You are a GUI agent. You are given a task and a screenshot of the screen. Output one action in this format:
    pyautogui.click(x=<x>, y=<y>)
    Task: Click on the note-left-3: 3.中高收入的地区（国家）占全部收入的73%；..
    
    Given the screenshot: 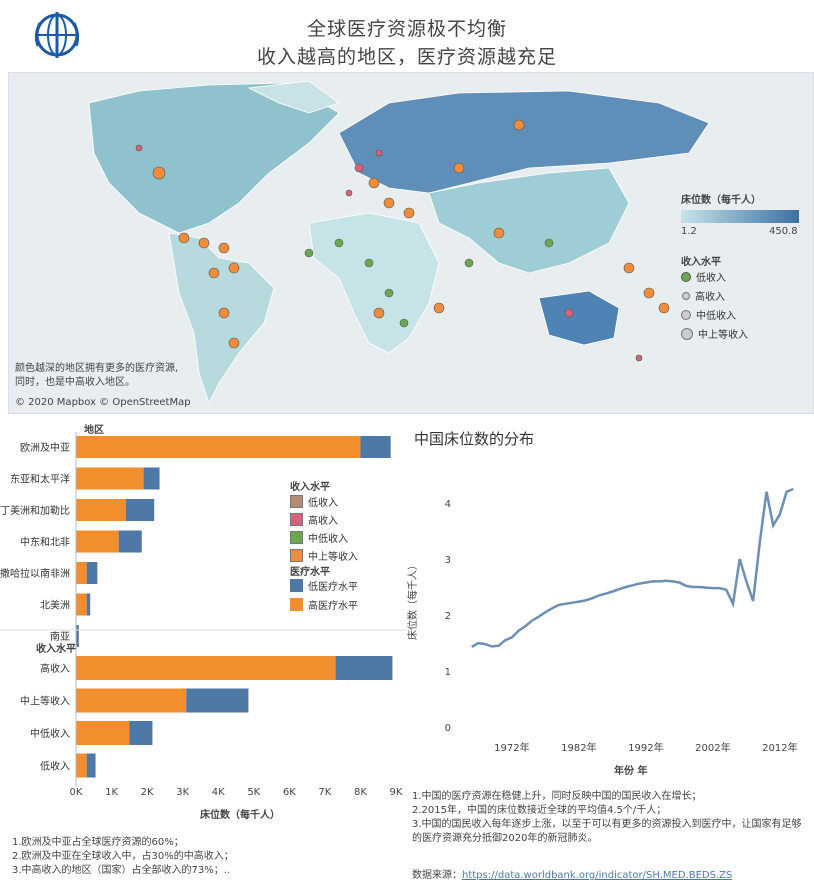 What is the action you would take?
    pyautogui.click(x=121, y=870)
    